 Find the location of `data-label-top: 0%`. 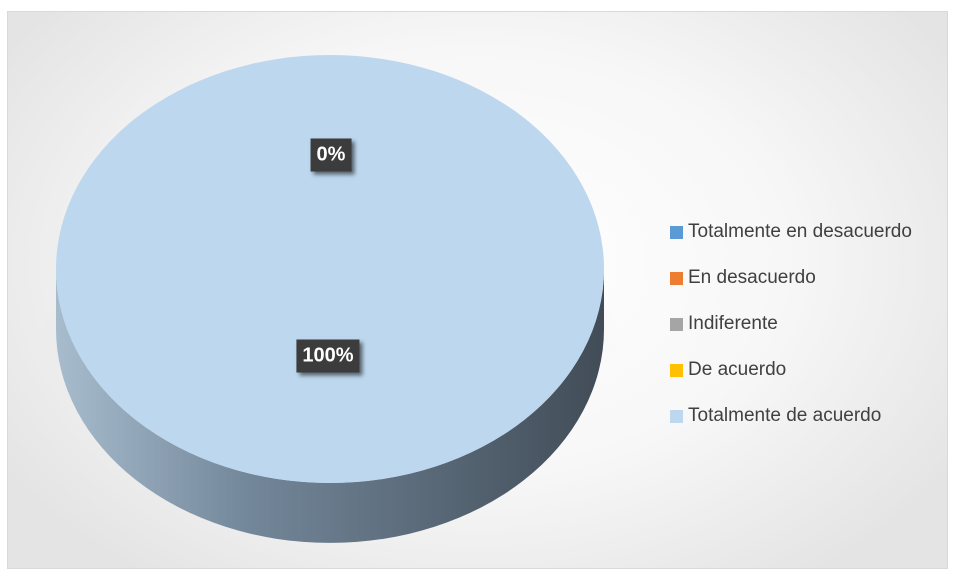

data-label-top: 0% is located at coordinates (331, 155).